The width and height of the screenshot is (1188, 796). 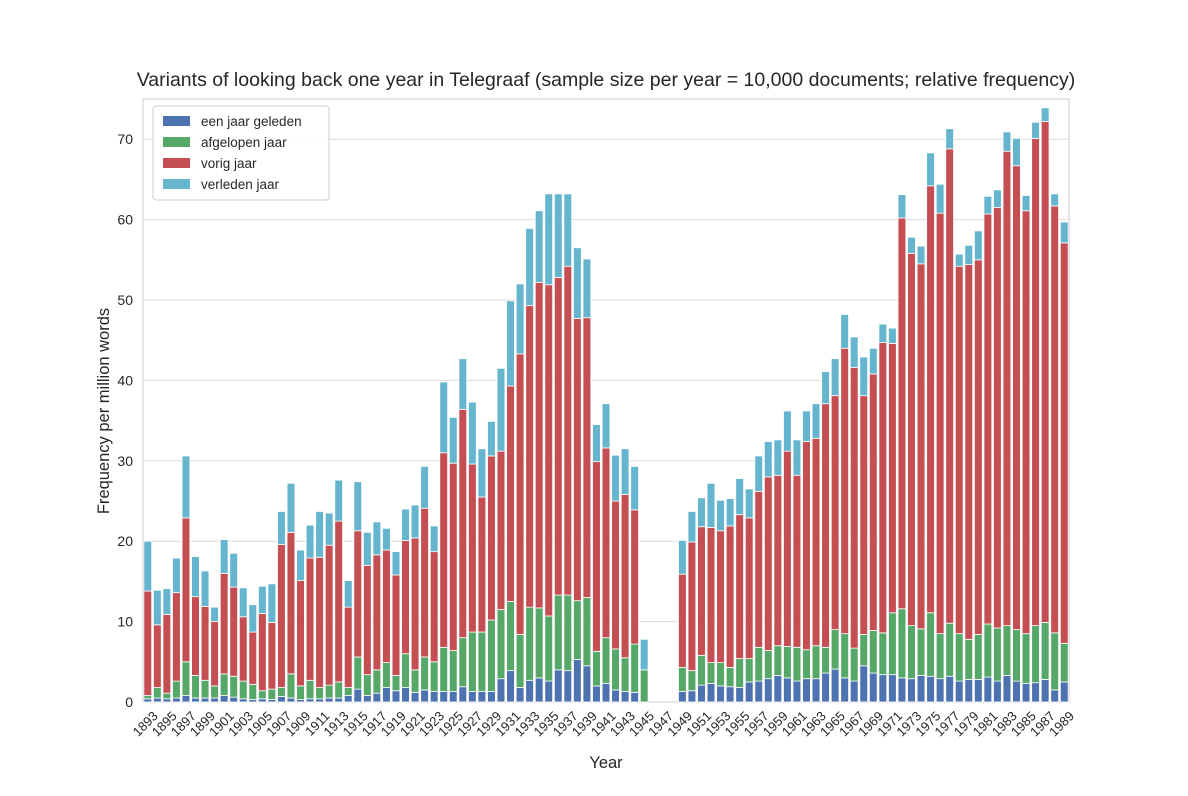 I want to click on legend-label: vorig jaar, so click(x=229, y=163).